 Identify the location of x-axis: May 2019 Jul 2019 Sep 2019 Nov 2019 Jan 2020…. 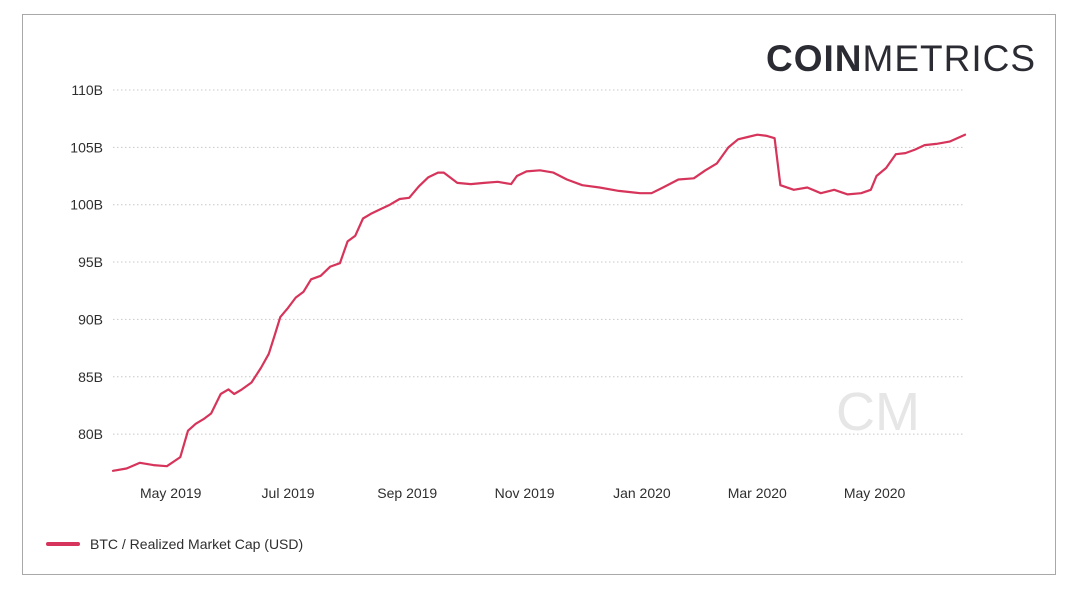
(523, 493).